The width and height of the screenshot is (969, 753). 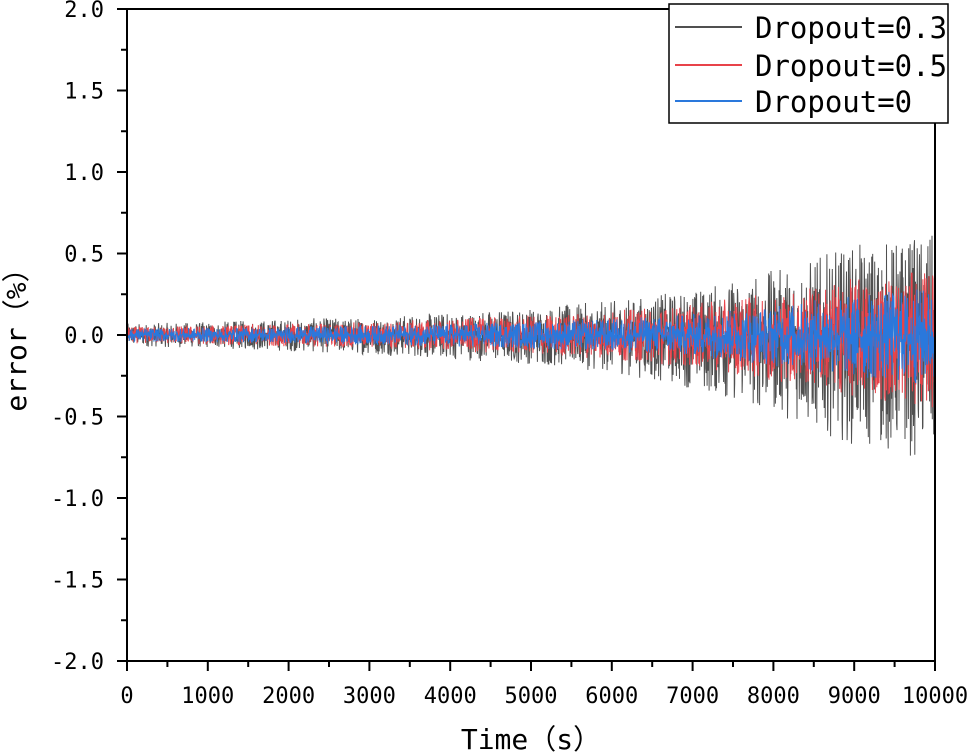 I want to click on y-tick-label: 1.5, so click(x=84, y=92).